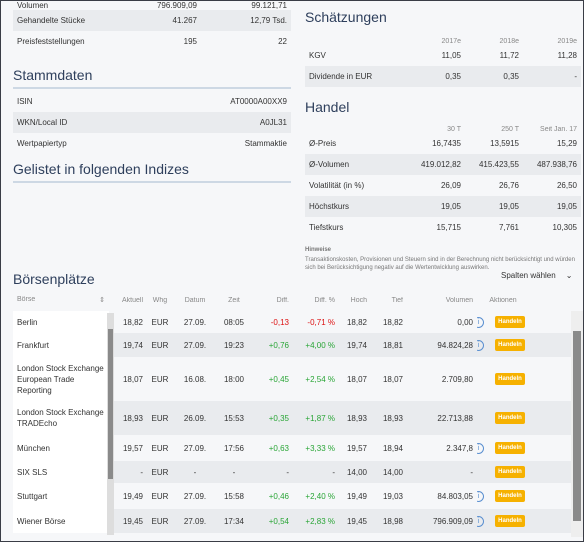 This screenshot has height=542, width=584. I want to click on col-header: Hoch, so click(358, 300).